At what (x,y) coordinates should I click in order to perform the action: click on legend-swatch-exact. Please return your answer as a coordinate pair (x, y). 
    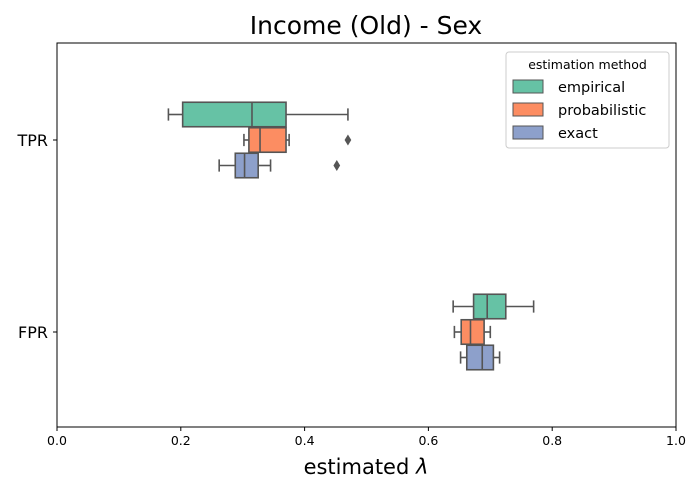
    Looking at the image, I should click on (528, 132).